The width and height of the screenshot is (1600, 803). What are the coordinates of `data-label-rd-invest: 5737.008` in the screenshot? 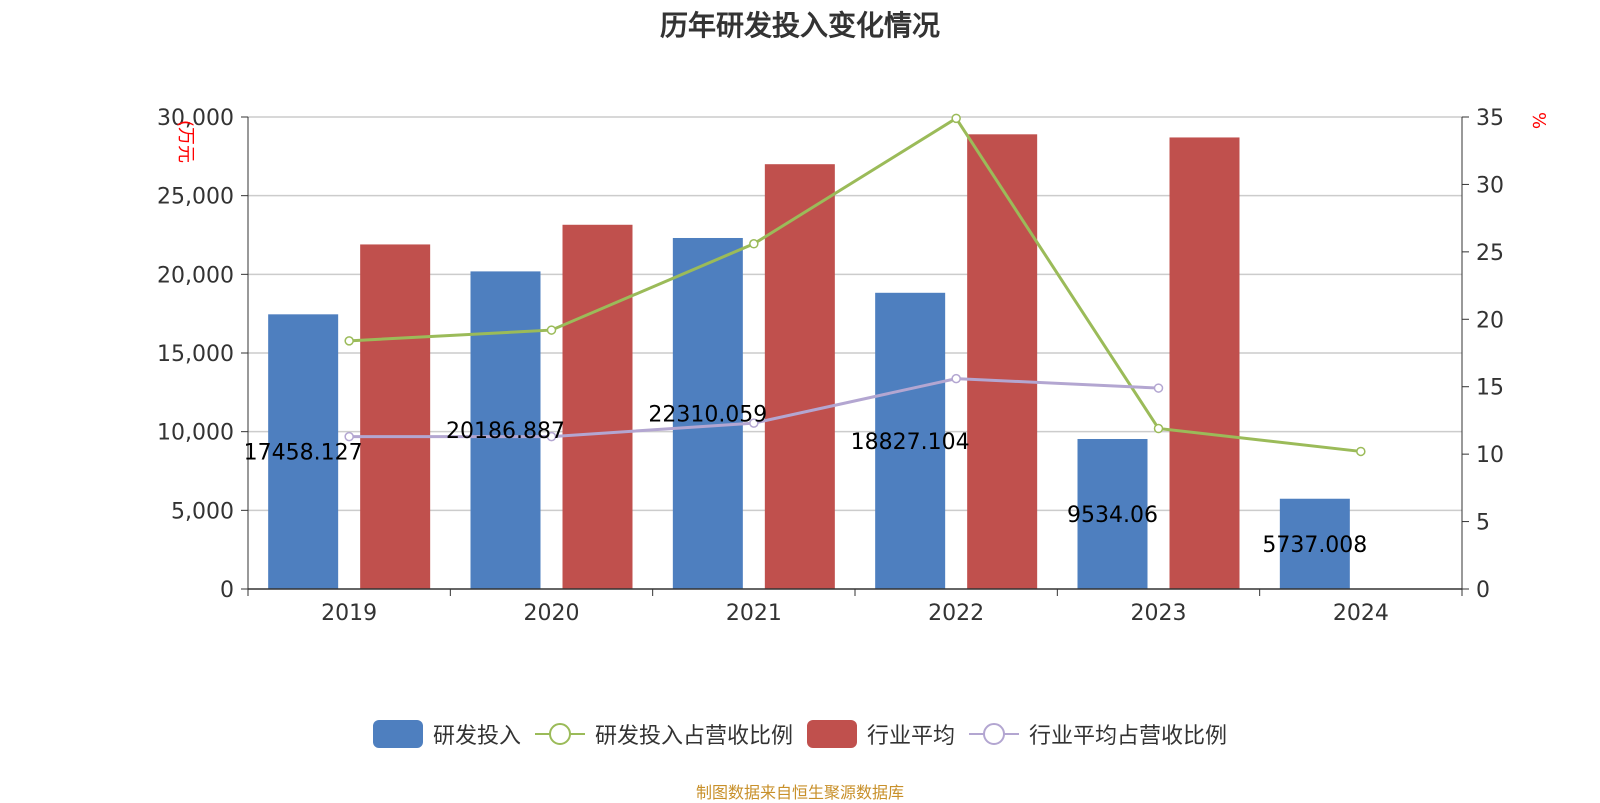 It's located at (1314, 545).